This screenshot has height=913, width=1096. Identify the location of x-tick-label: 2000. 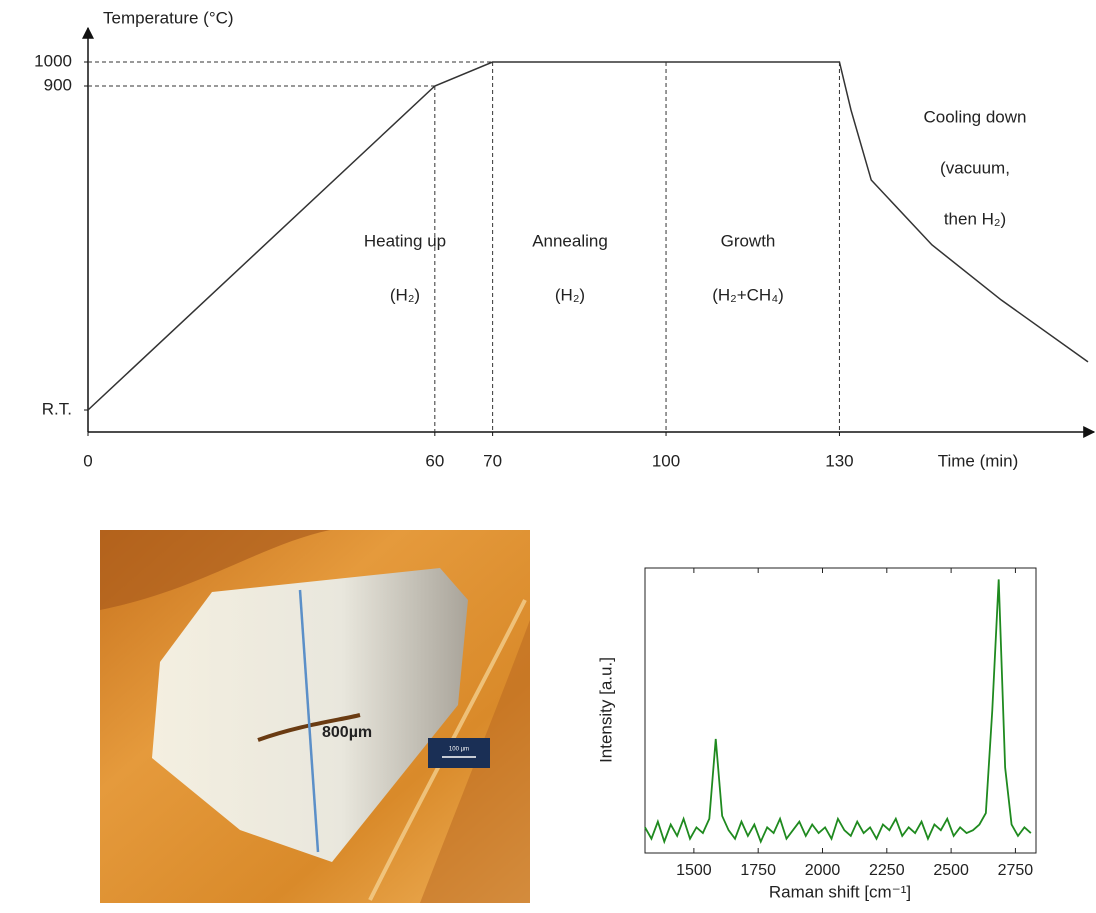
(823, 870).